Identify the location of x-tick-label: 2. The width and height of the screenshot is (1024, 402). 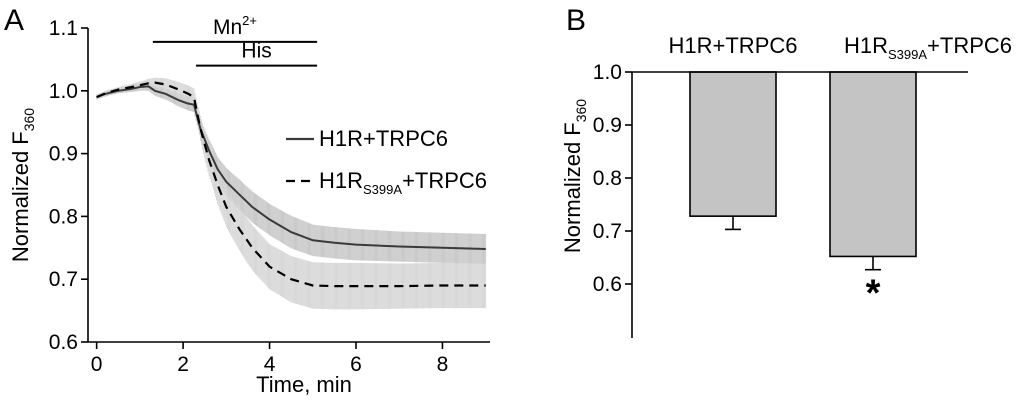
(183, 364).